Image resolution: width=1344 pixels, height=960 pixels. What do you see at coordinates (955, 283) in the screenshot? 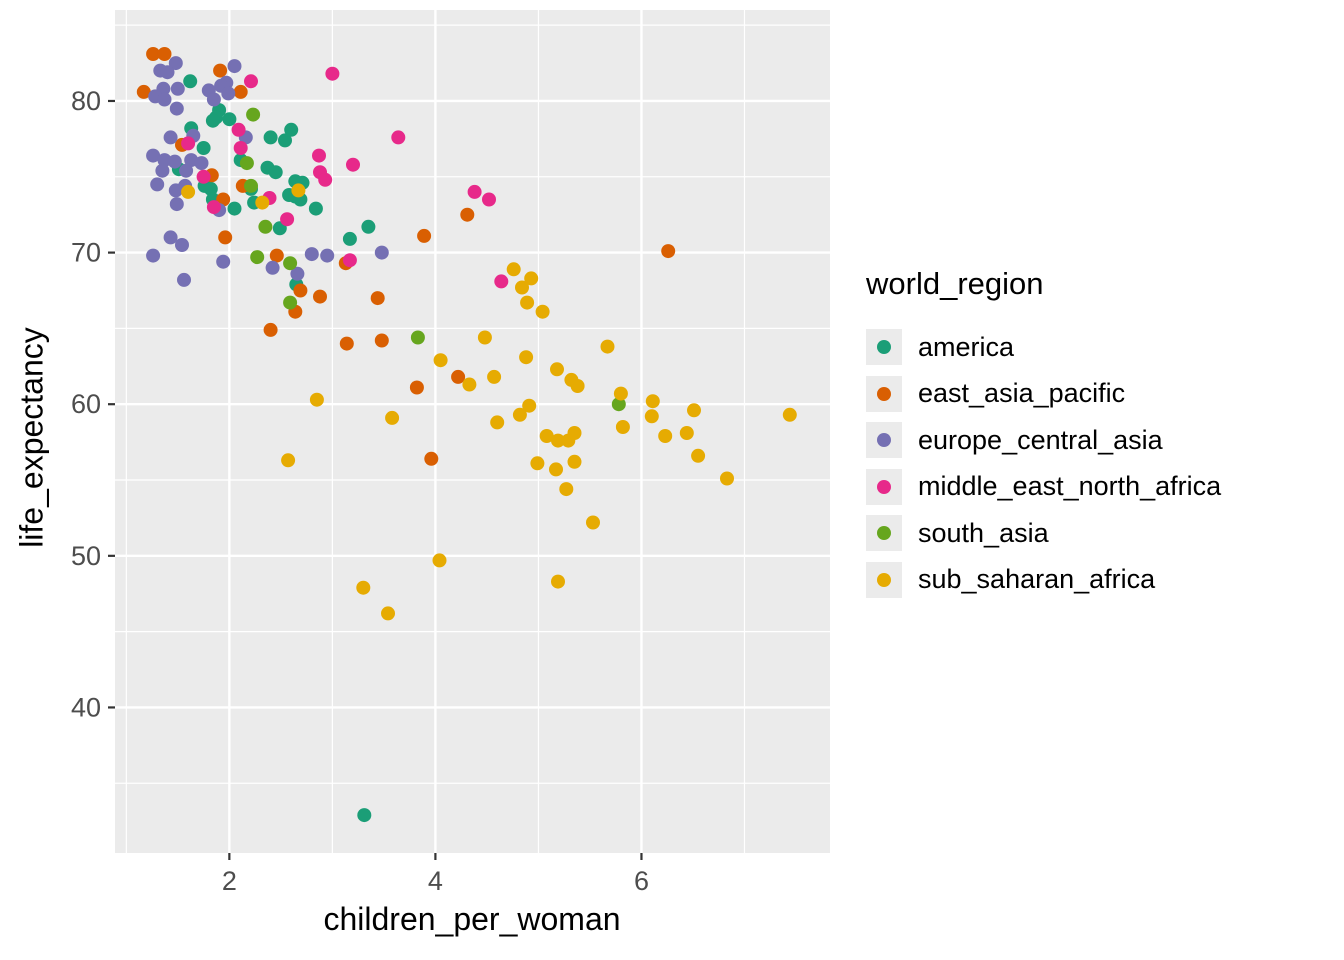
I see `legend-title: world_region` at bounding box center [955, 283].